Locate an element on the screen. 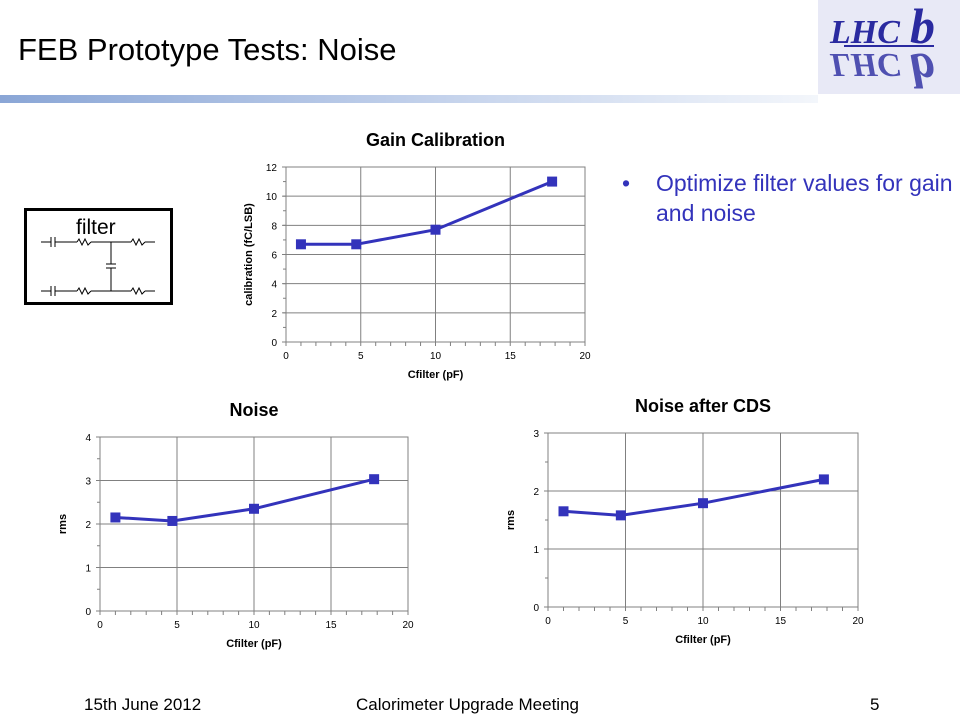 This screenshot has height=720, width=960. chart-title: Noise after CDS is located at coordinates (703, 406).